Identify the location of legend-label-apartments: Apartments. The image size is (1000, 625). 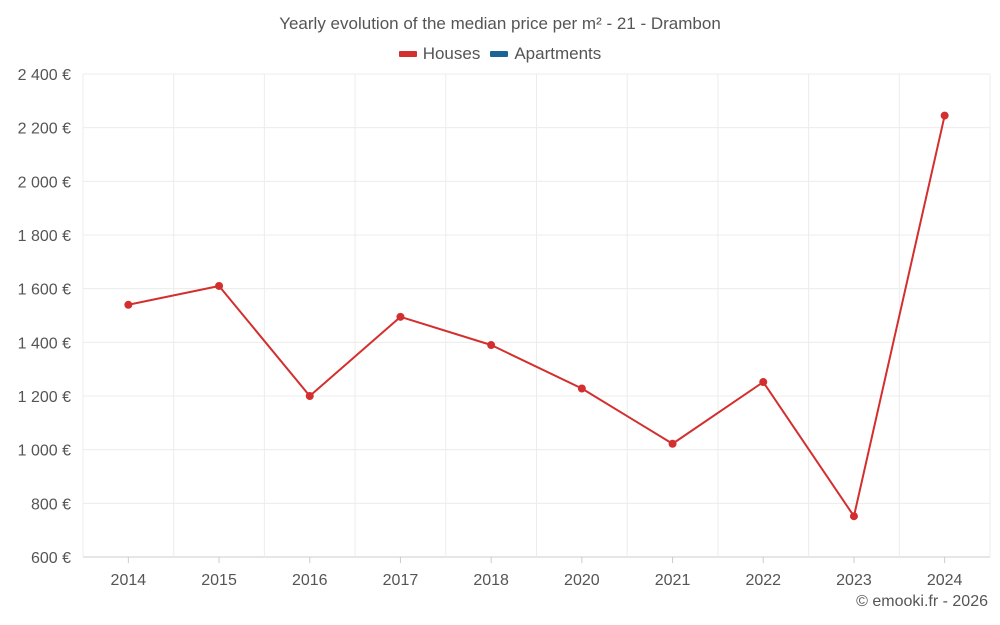
(558, 53).